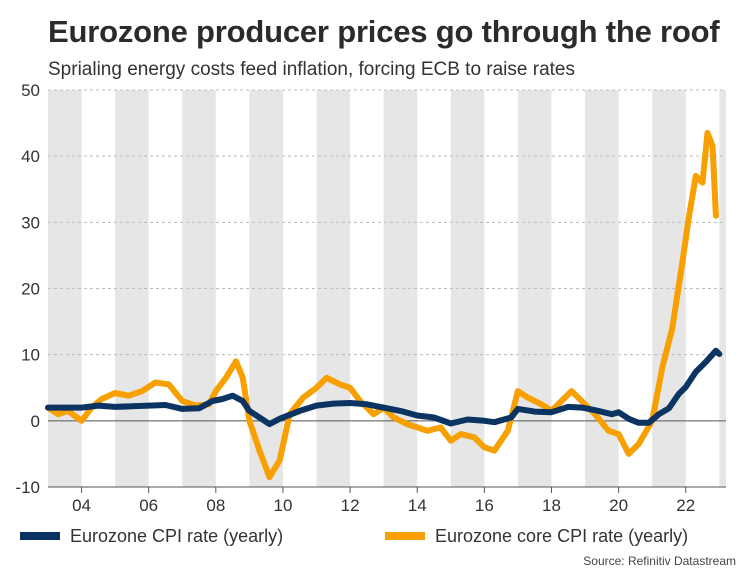 Image resolution: width=748 pixels, height=581 pixels. What do you see at coordinates (659, 561) in the screenshot?
I see `source-note: Source: Refinitiv Datastream` at bounding box center [659, 561].